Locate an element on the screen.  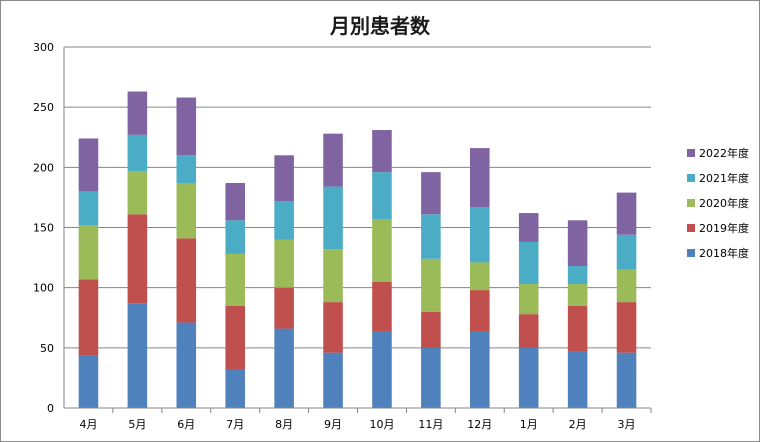
x-tick-label: 5月 is located at coordinates (137, 424).